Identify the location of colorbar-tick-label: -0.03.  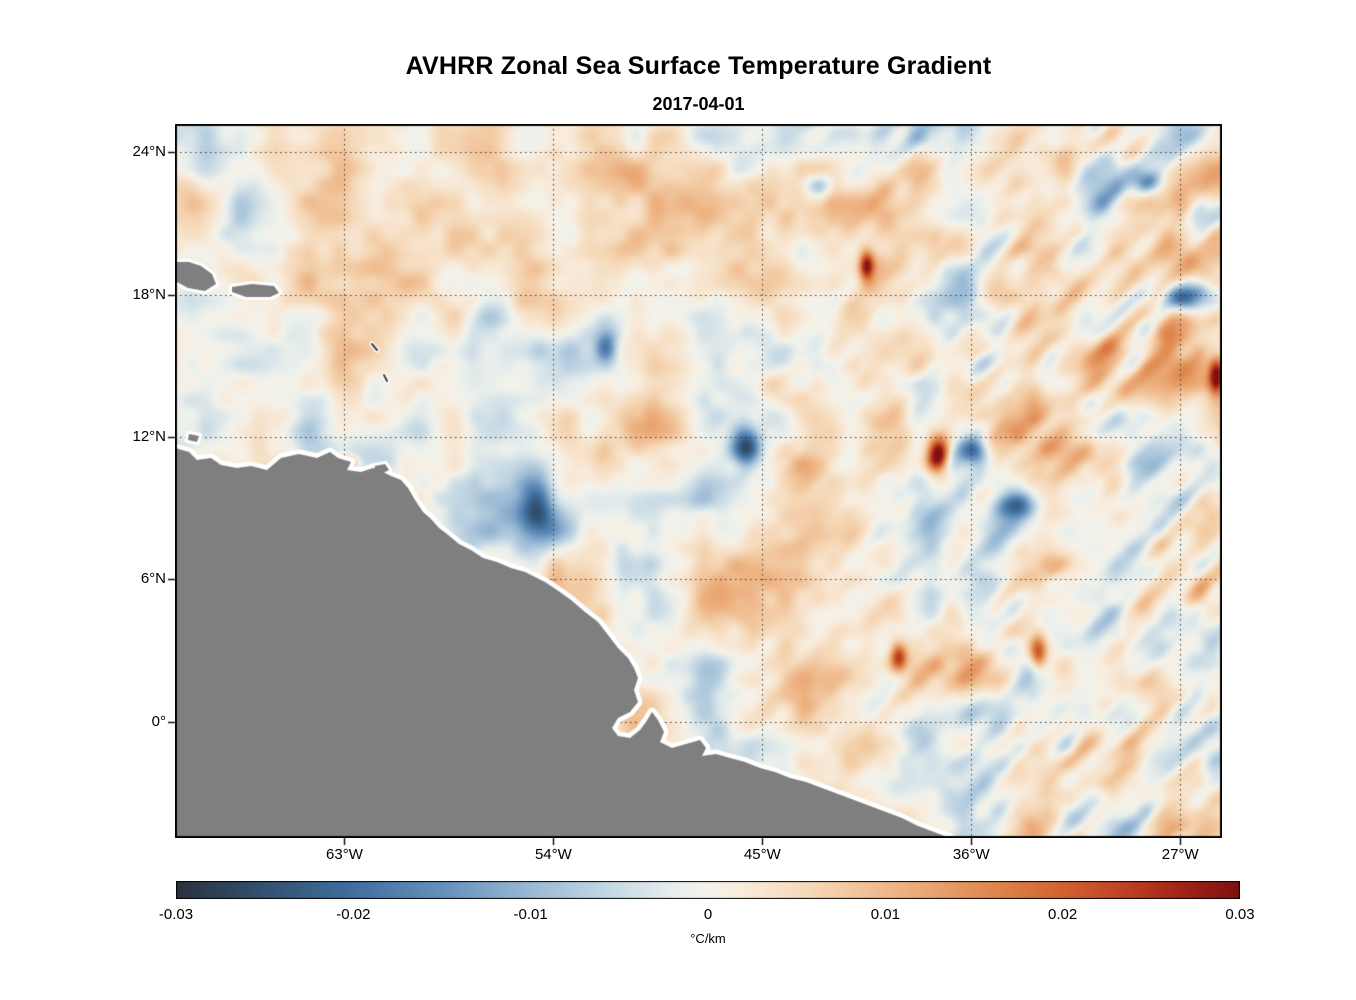
(176, 914).